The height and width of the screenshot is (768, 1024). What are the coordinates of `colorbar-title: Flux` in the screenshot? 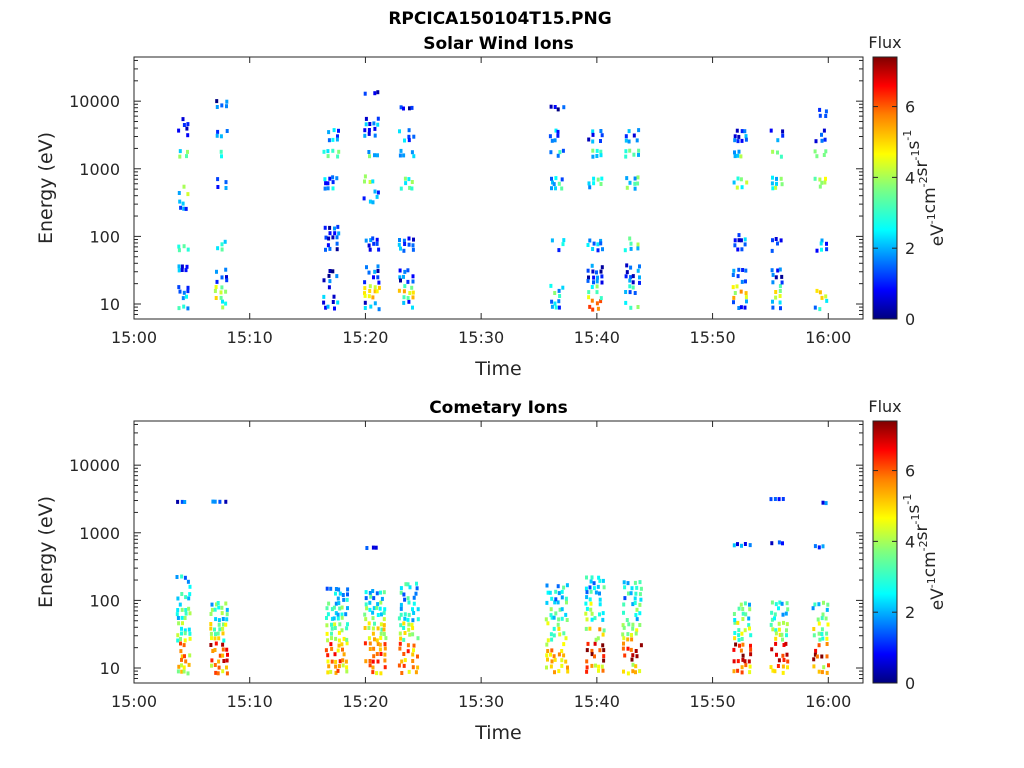 It's located at (884, 406).